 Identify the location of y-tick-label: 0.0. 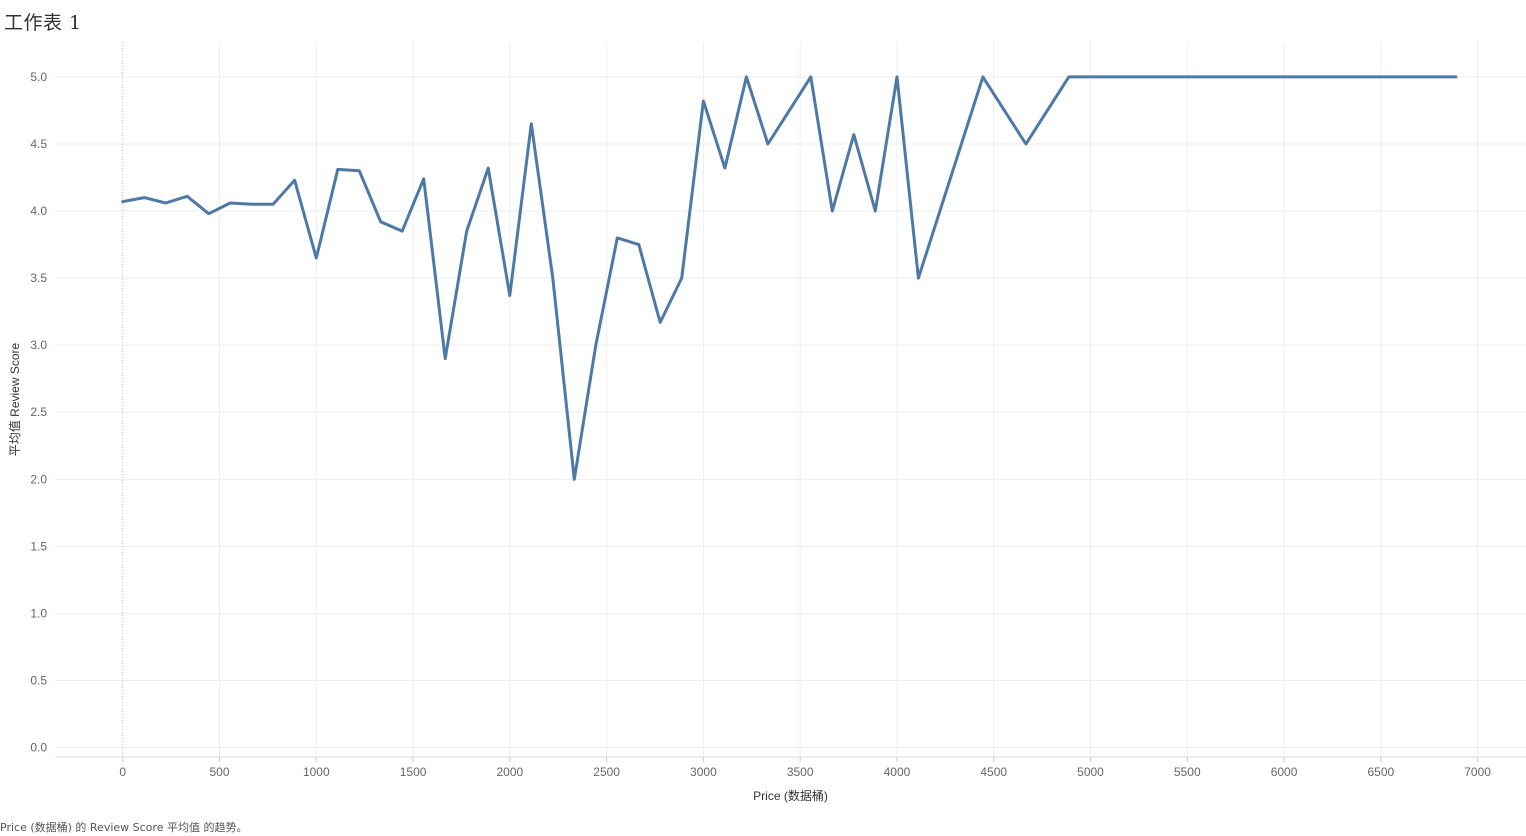
(38, 748).